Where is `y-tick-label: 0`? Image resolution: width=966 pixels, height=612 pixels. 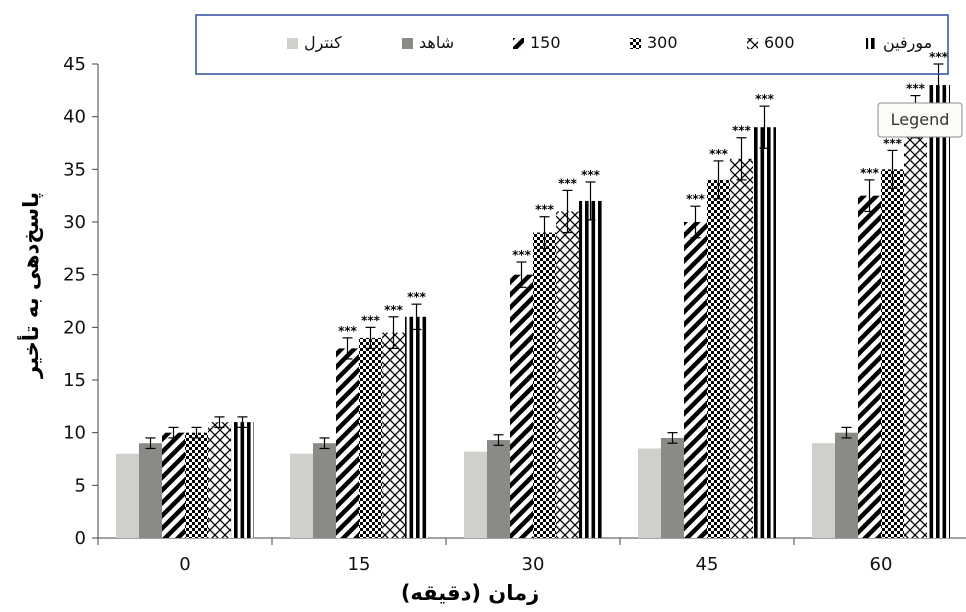 y-tick-label: 0 is located at coordinates (80, 538).